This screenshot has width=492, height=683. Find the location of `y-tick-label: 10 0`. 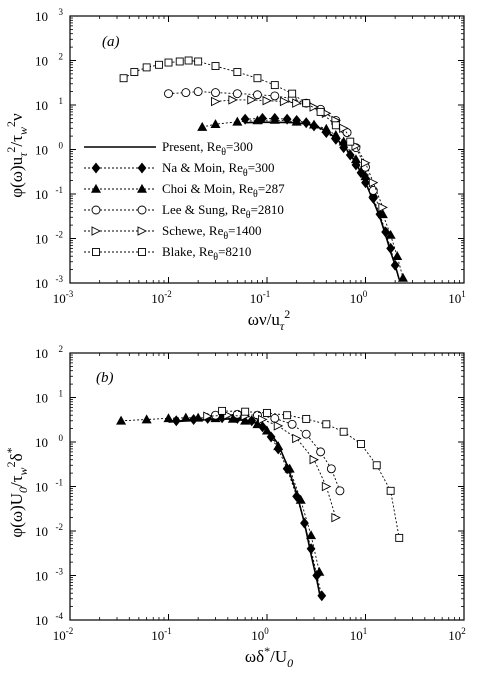

y-tick-label: 10 0 is located at coordinates (49, 149).